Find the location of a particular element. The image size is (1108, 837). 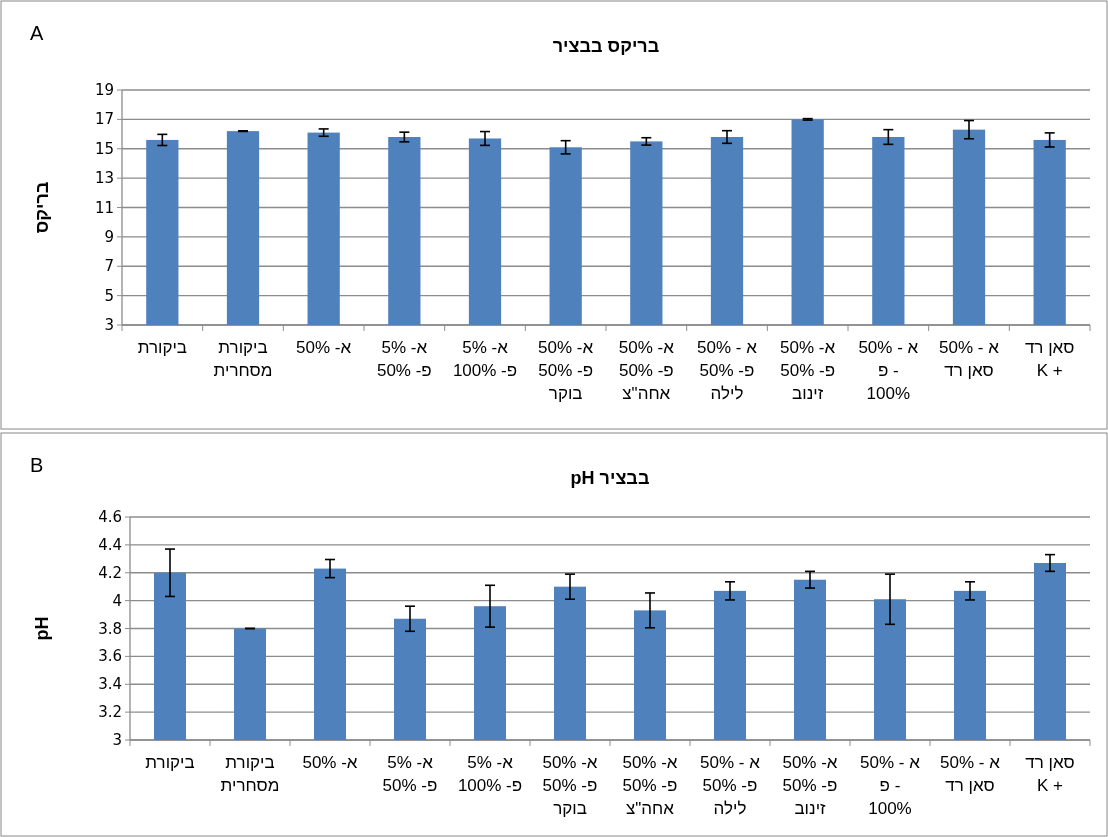

y-tick-label: 4.6 is located at coordinates (110, 517).